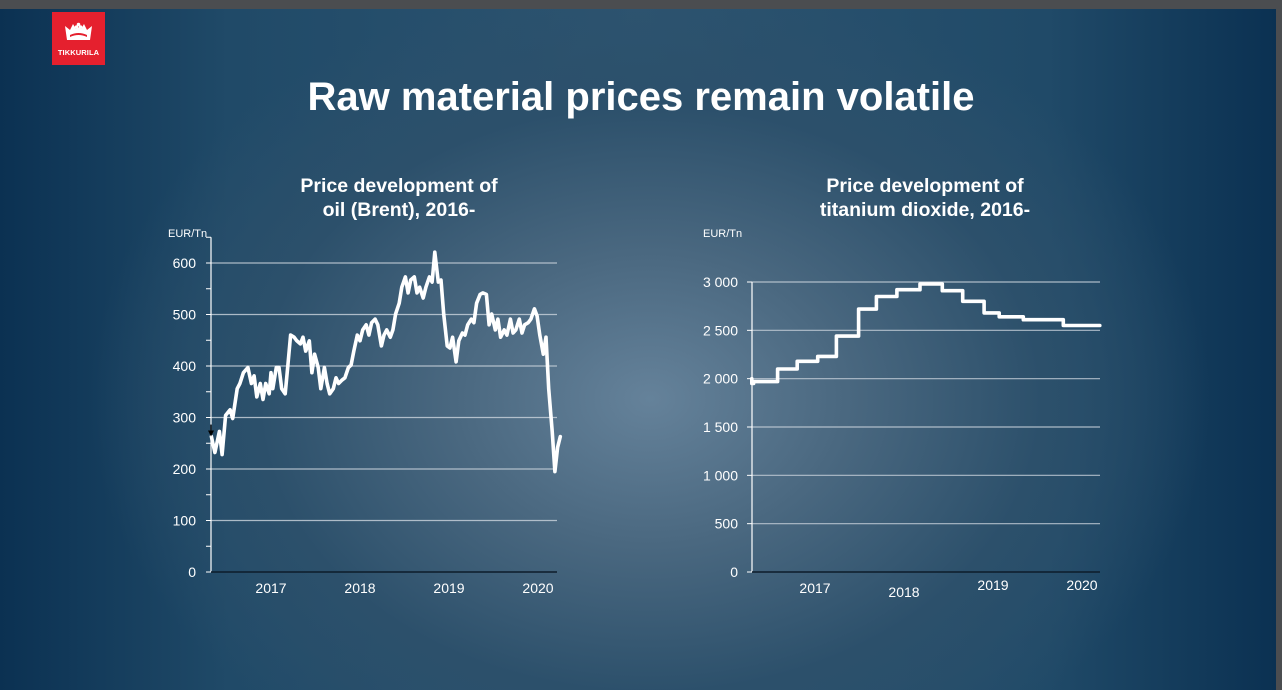 This screenshot has height=690, width=1282. What do you see at coordinates (399, 186) in the screenshot?
I see `oil-chart-title-line1: Price development of` at bounding box center [399, 186].